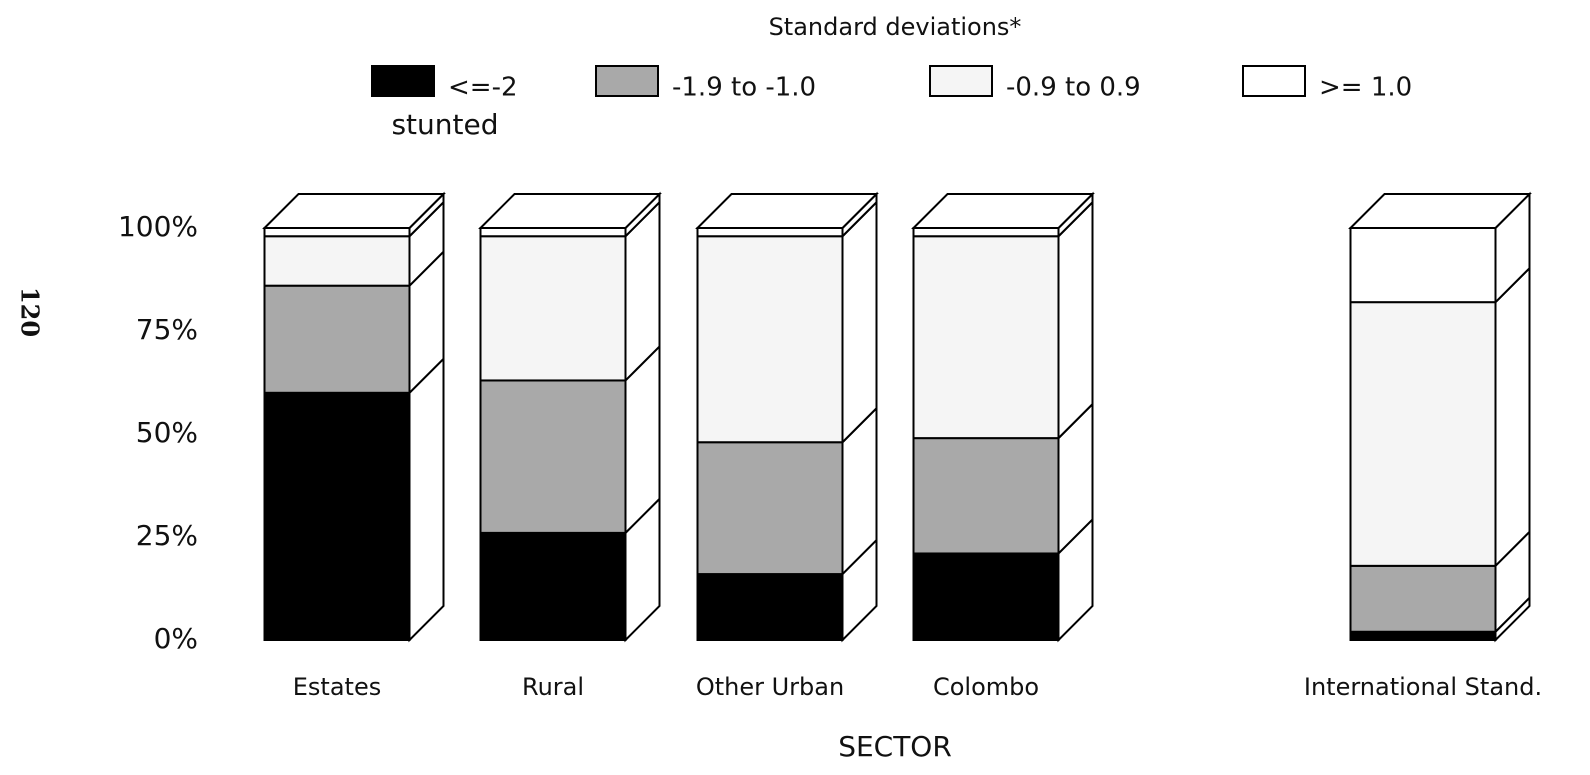 Image resolution: width=1590 pixels, height=775 pixels. Describe the element at coordinates (770, 687) in the screenshot. I see `x-tick-label: Other Urban` at that location.